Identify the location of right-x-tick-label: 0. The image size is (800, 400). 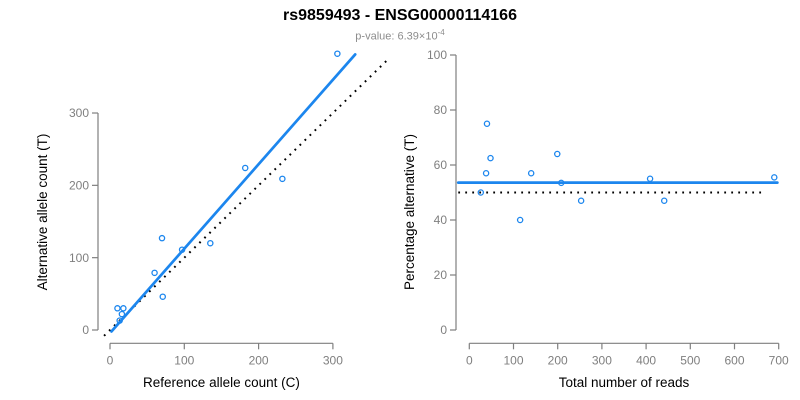
(469, 361).